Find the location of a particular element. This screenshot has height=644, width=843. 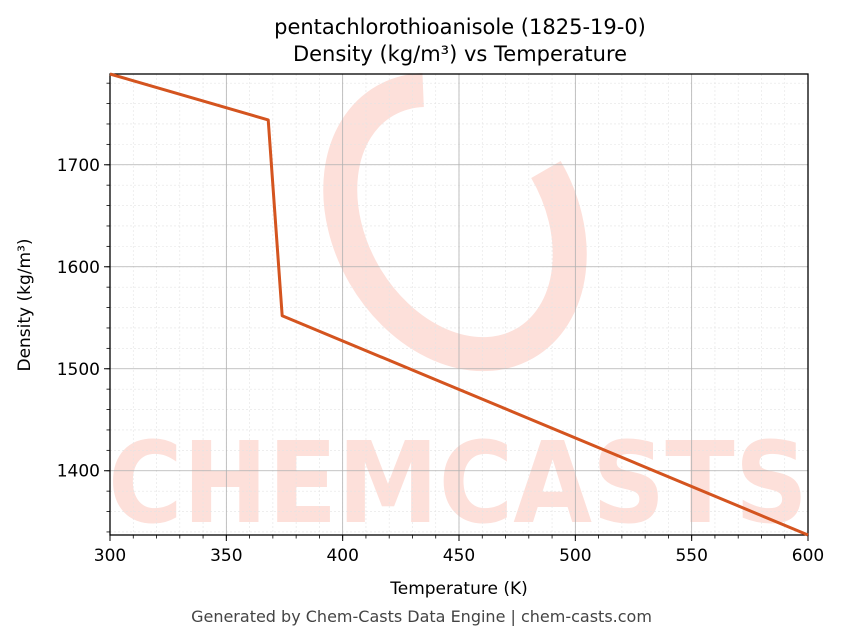

x-tick-label: 600 is located at coordinates (808, 556).